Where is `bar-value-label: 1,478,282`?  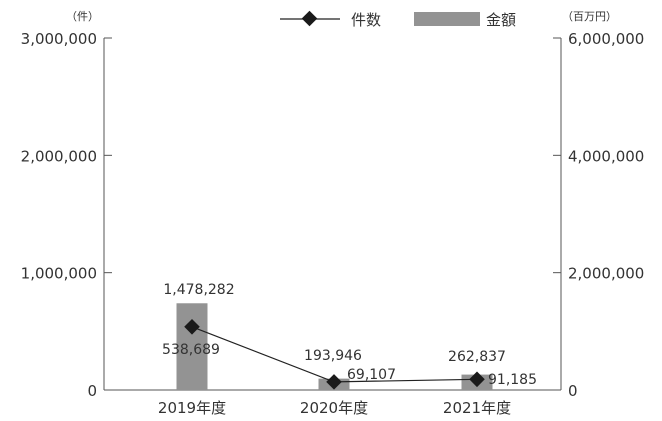 bar-value-label: 1,478,282 is located at coordinates (198, 290).